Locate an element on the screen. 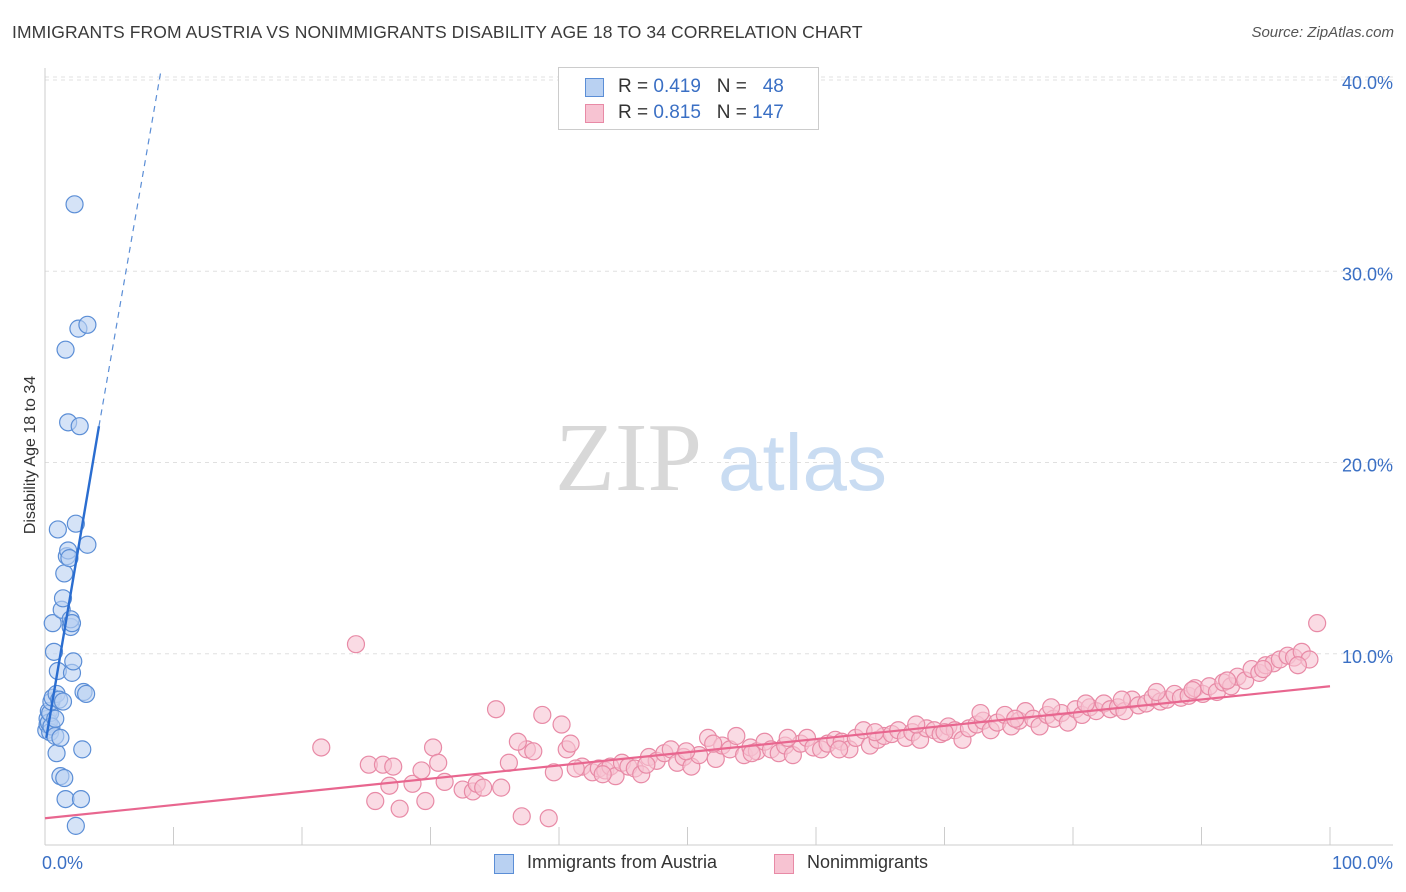 This screenshot has width=1406, height=892. source-credit: Source: ZipAtlas.com is located at coordinates (1322, 32).